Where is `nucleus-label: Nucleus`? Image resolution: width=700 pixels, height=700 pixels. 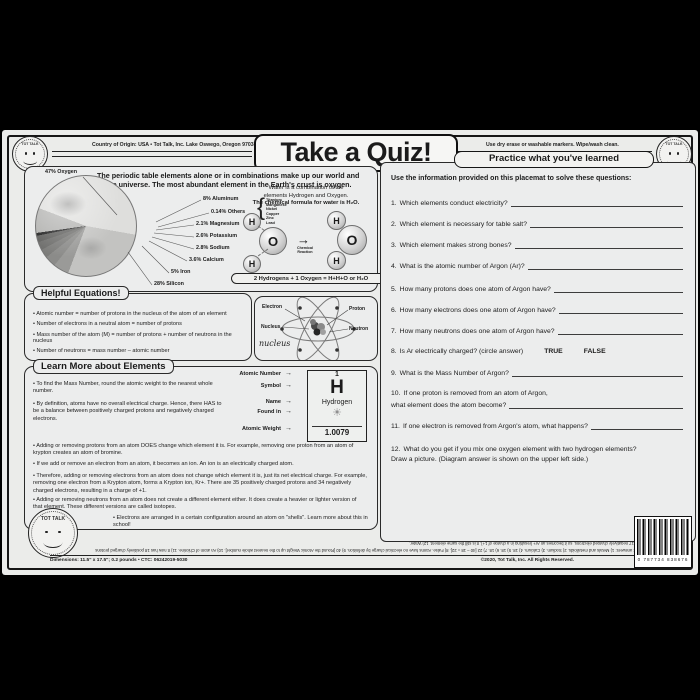 nucleus-label: Nucleus is located at coordinates (271, 327).